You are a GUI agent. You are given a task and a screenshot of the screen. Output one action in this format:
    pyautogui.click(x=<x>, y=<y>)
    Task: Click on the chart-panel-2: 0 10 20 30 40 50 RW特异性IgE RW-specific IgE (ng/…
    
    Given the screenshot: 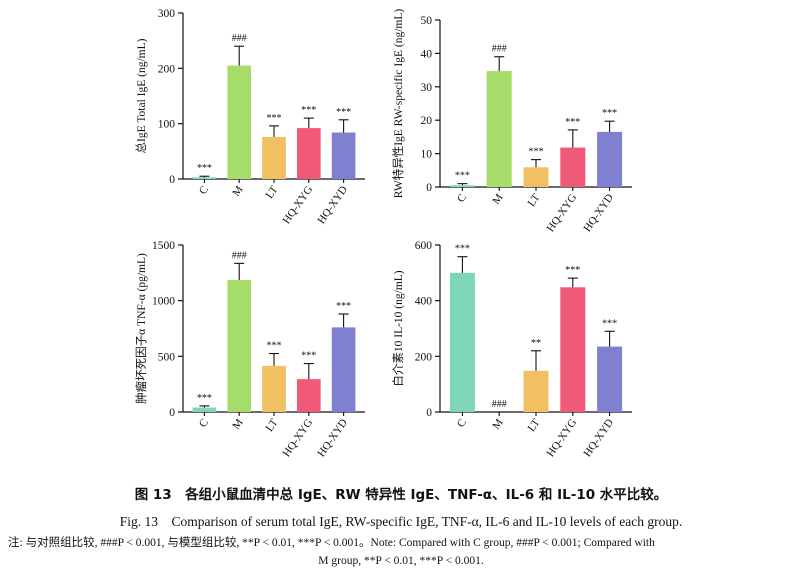 What is the action you would take?
    pyautogui.click(x=511, y=121)
    